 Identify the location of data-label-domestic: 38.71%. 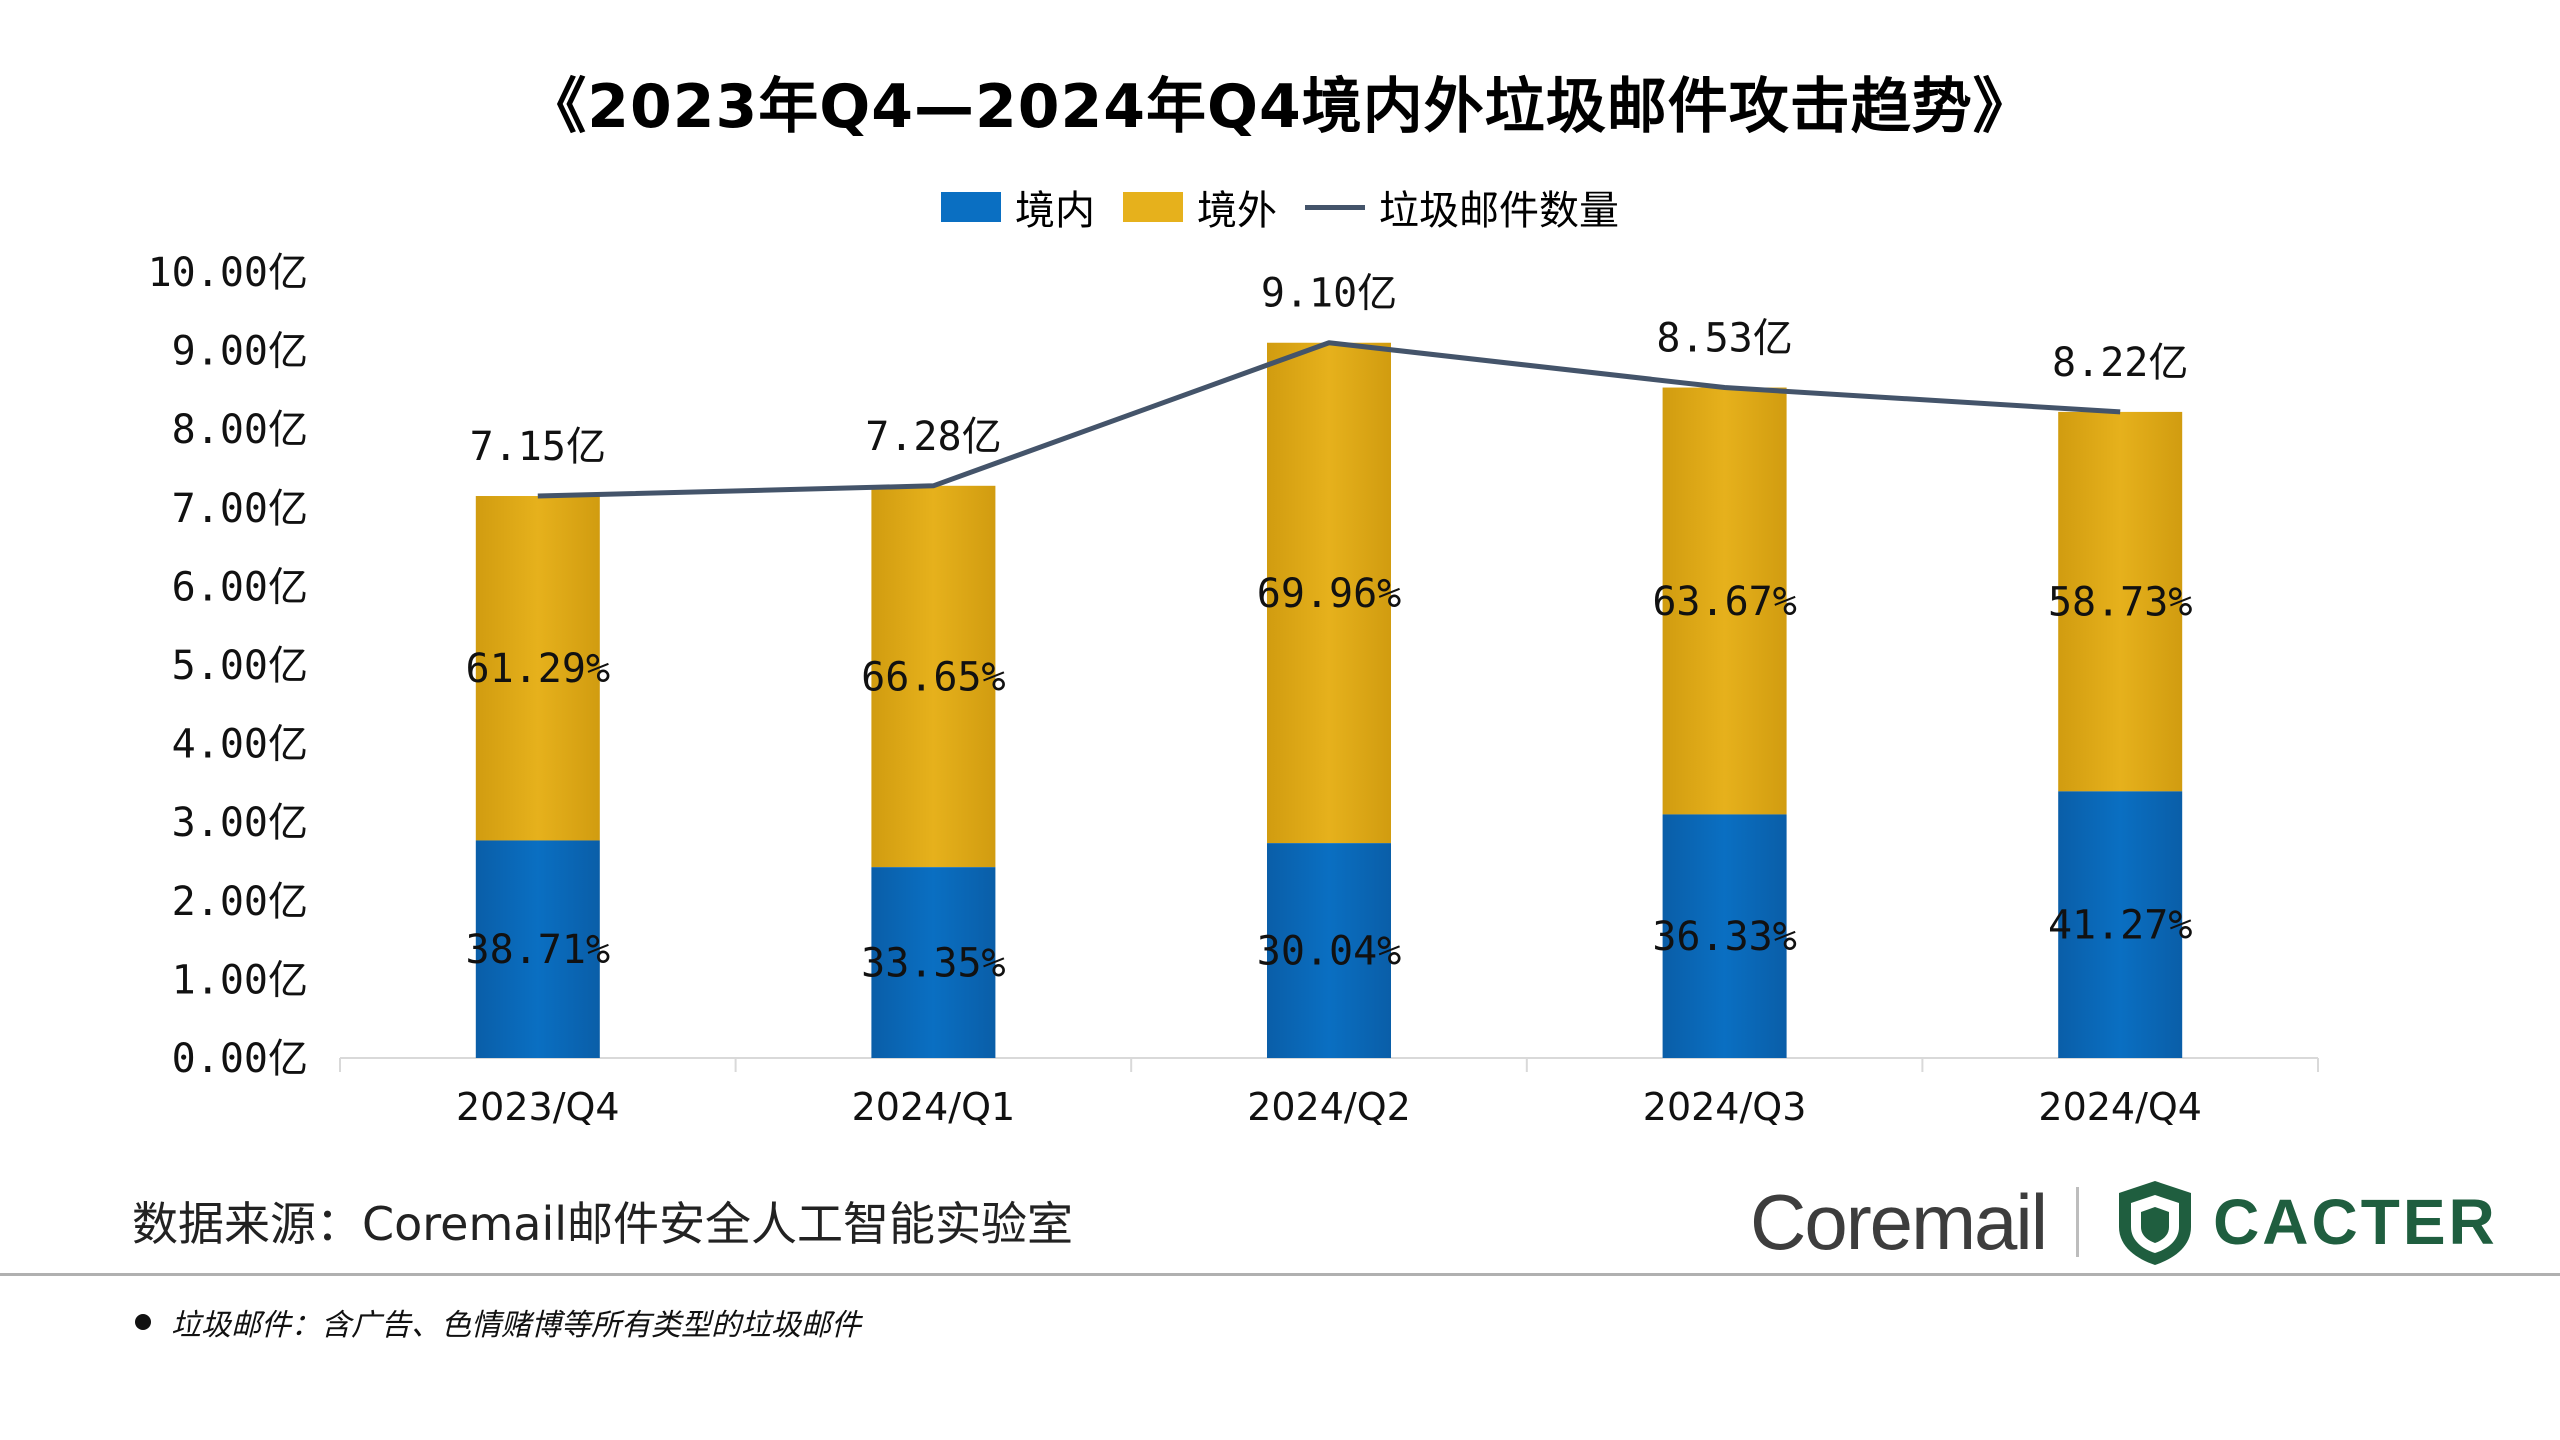
(538, 950).